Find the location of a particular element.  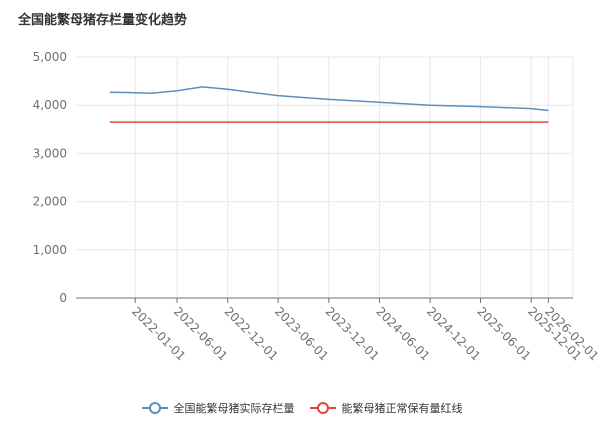

y-tick-label: 3,000 is located at coordinates (50, 153).